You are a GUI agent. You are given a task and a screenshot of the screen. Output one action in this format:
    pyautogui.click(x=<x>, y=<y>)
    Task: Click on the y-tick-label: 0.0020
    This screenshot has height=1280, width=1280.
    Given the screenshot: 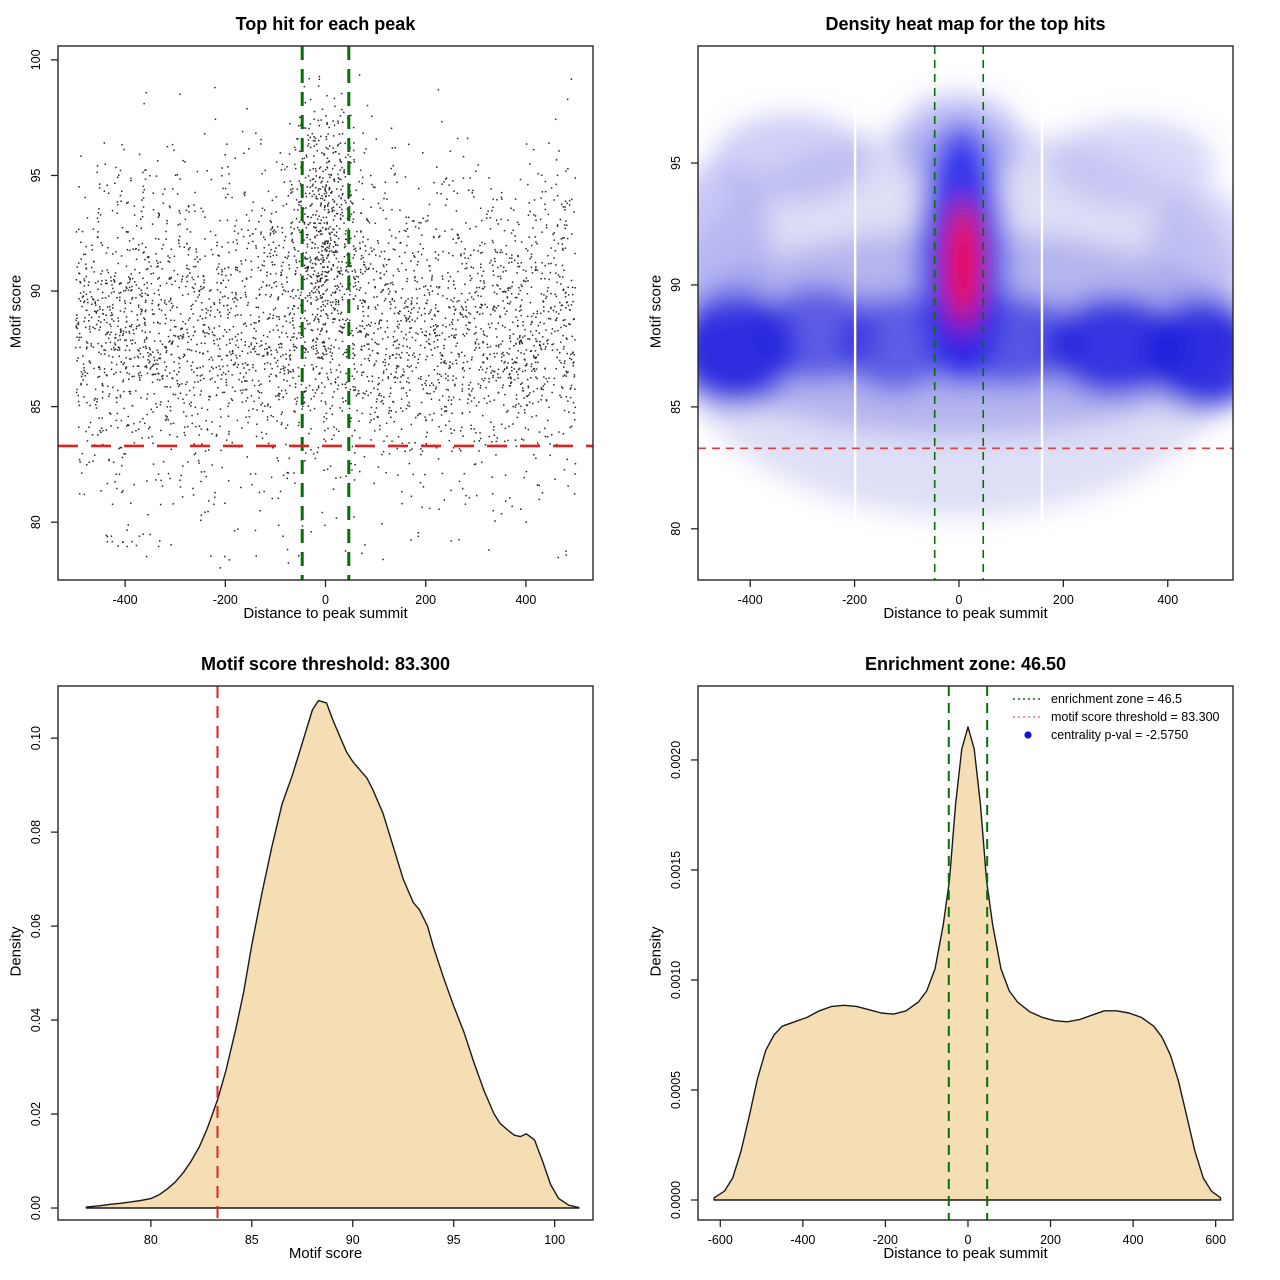 What is the action you would take?
    pyautogui.click(x=676, y=760)
    